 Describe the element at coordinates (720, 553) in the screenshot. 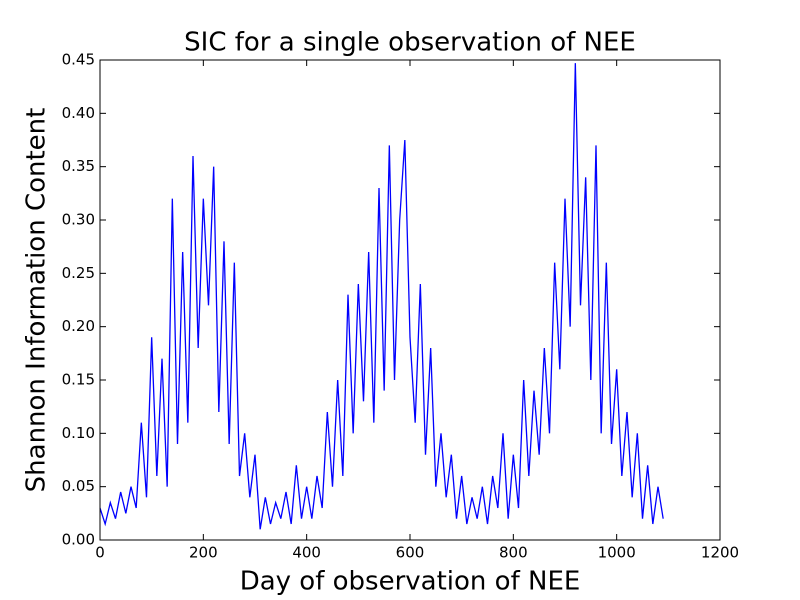

I see `x-tick-label: 1200` at that location.